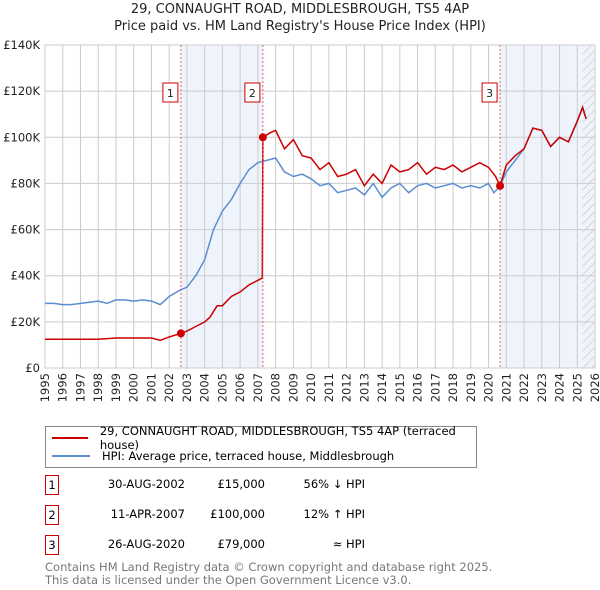  I want to click on sale-number-label: 1, so click(170, 93).